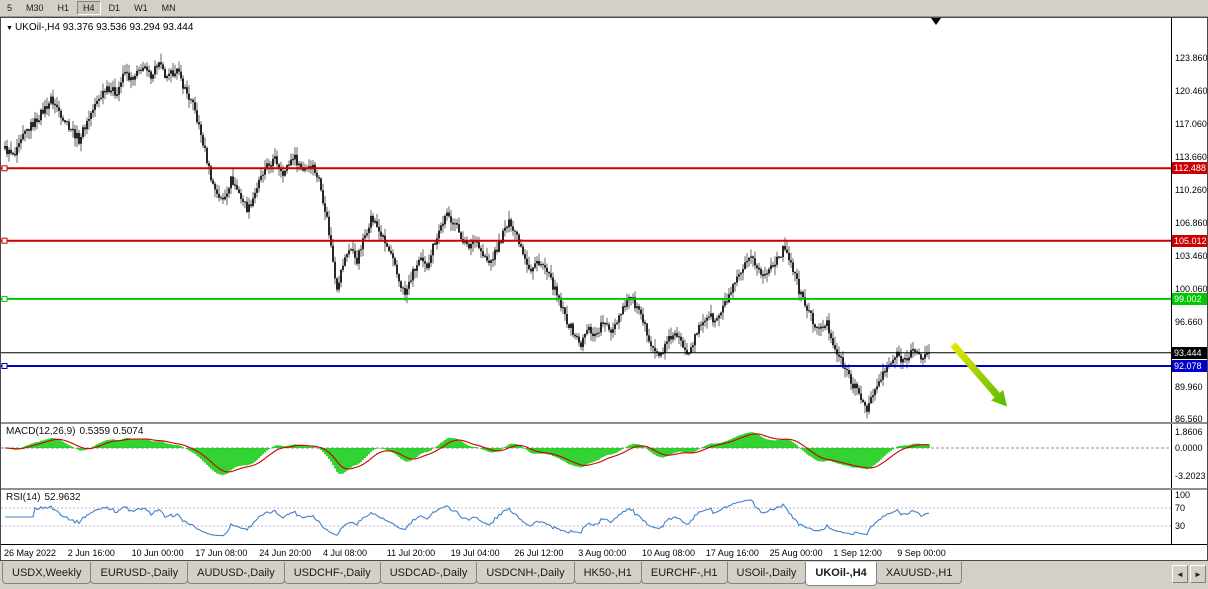  Describe the element at coordinates (857, 553) in the screenshot. I see `time-label: 1 Sep 12:00` at that location.